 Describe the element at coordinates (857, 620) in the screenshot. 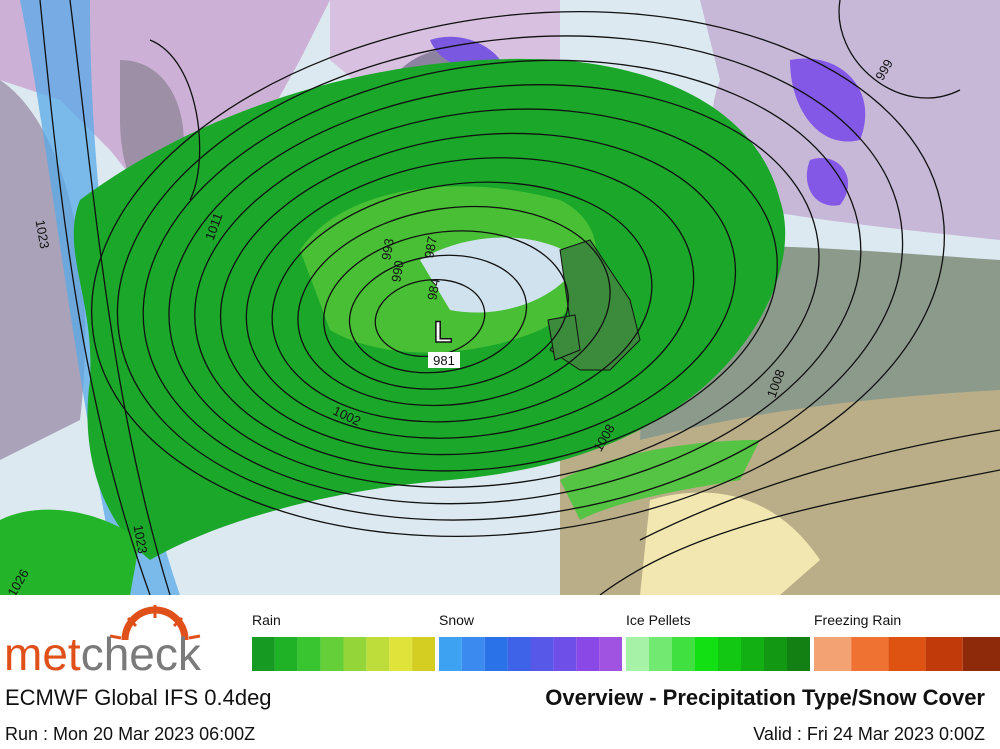

I see `legend-label: Freezing Rain` at that location.